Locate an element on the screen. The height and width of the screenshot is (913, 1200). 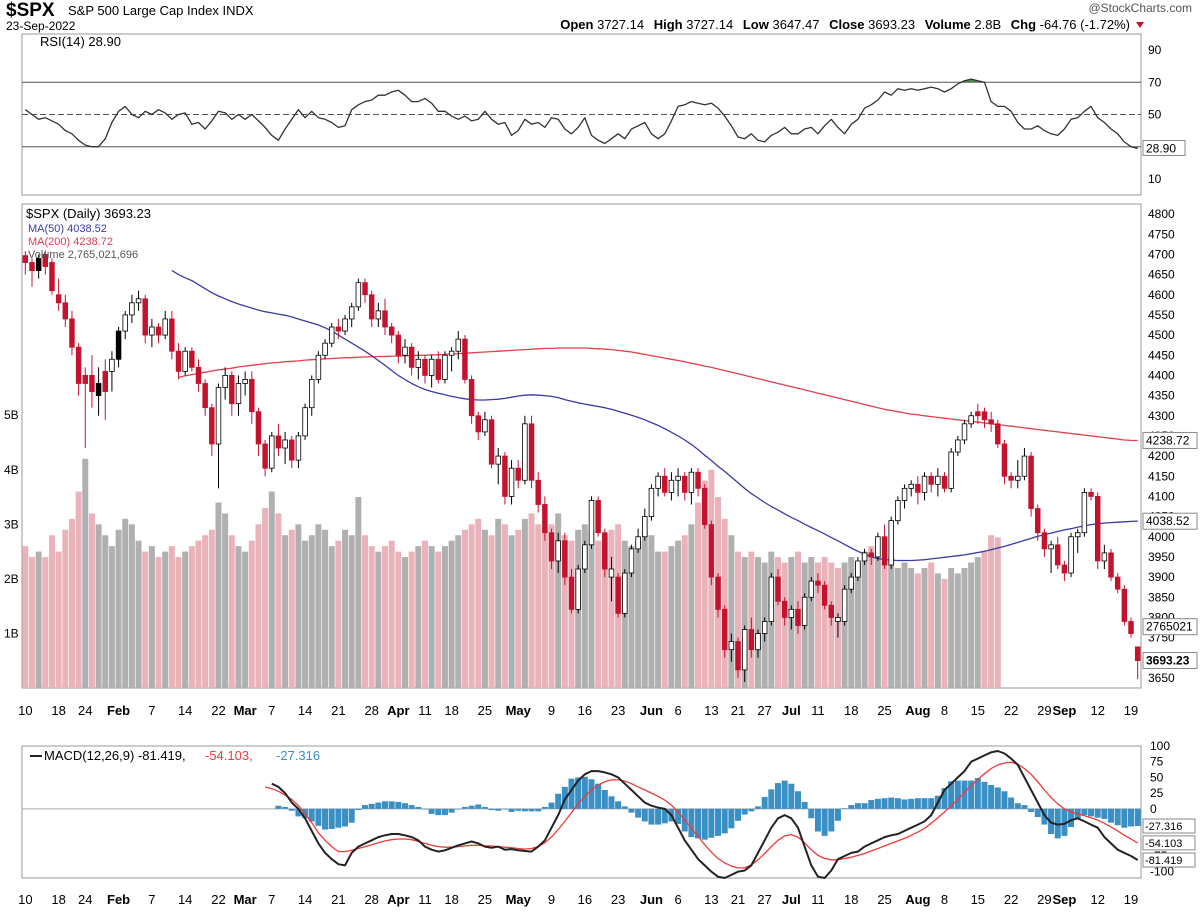
macd-tick-label: 100 is located at coordinates (1160, 746).